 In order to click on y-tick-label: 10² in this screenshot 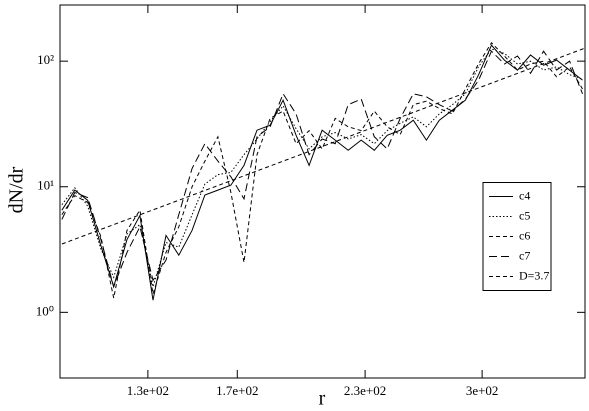, I will do `click(45, 59)`.